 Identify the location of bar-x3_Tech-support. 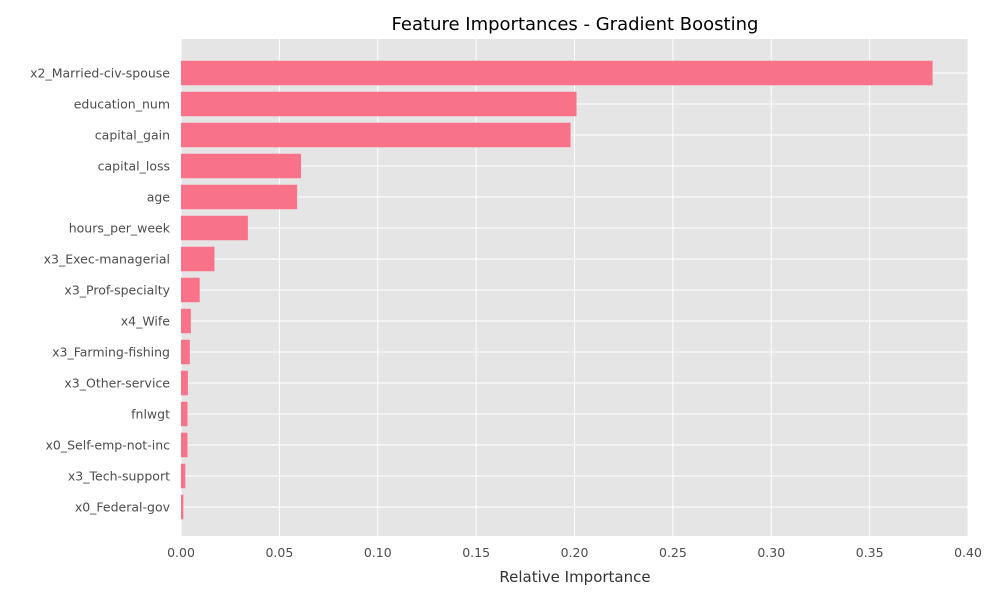
(183, 476).